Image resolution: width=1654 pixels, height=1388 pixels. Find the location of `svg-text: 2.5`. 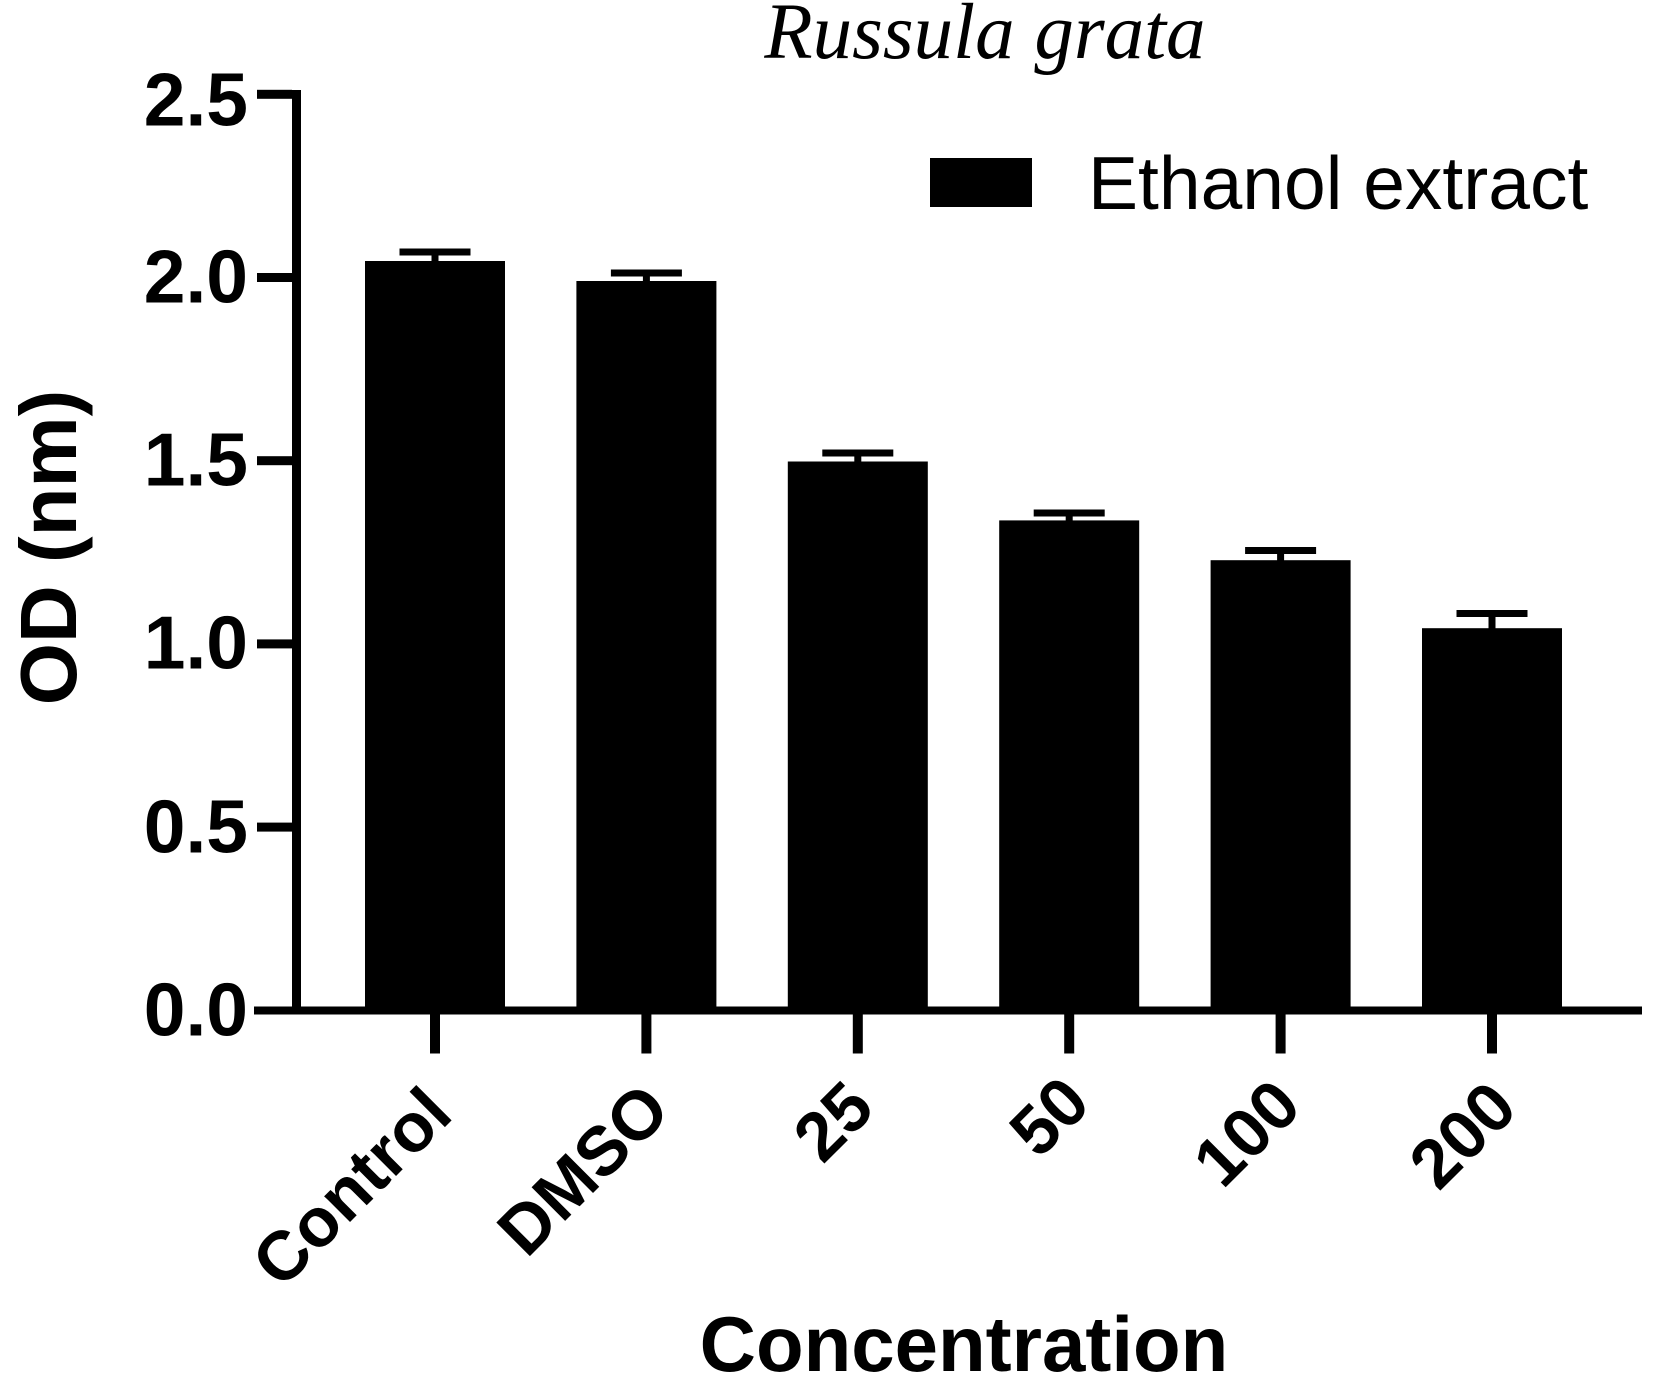

svg-text: 2.5 is located at coordinates (196, 100).